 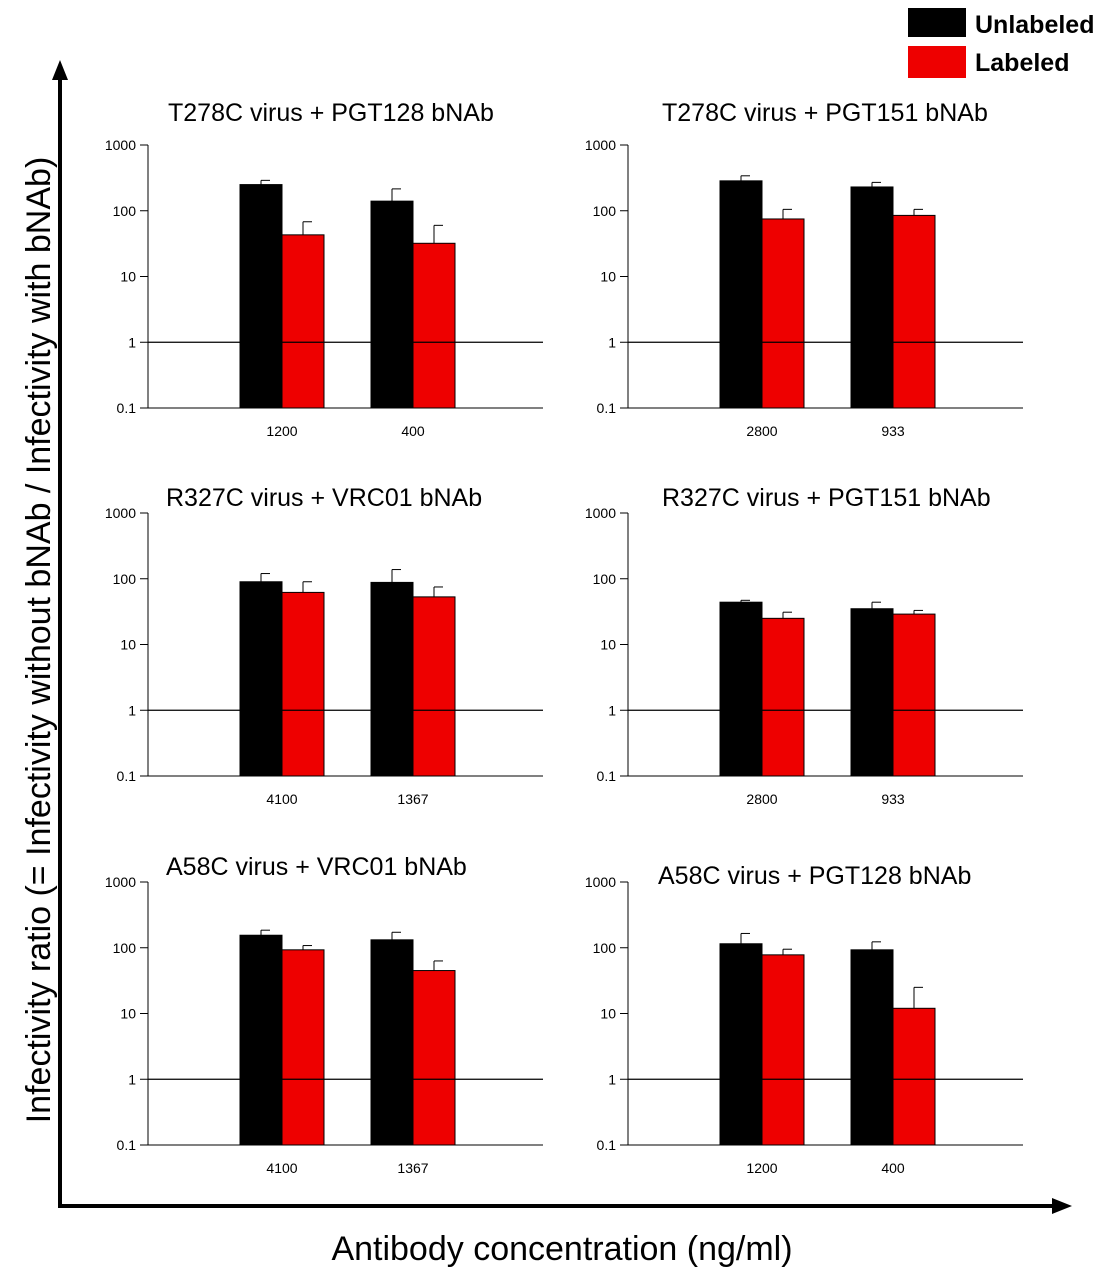 I want to click on legend-label-labeled: Labeled, so click(x=1022, y=63).